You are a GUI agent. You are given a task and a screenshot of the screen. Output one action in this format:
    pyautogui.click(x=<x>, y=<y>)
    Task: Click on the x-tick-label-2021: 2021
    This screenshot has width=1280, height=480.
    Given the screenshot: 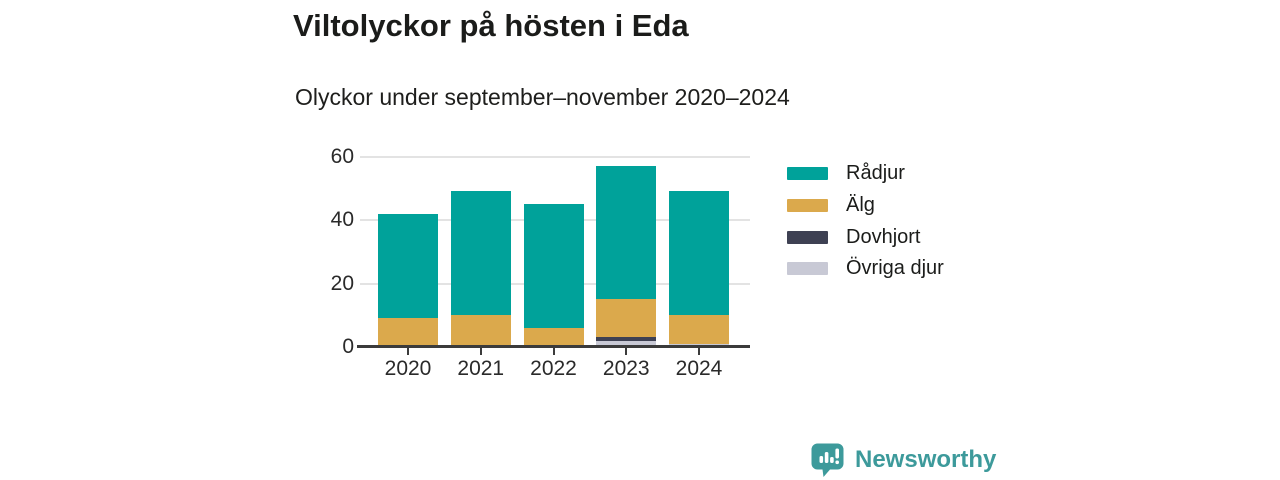 What is the action you would take?
    pyautogui.click(x=481, y=368)
    